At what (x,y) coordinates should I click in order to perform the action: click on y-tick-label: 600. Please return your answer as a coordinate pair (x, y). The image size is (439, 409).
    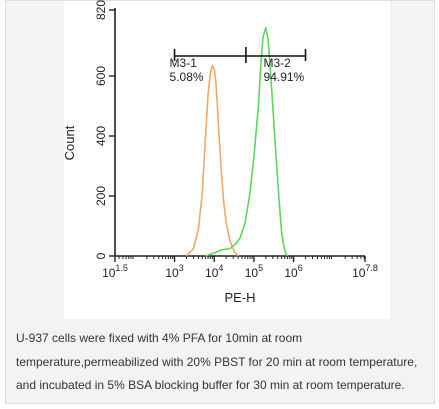
    Looking at the image, I should click on (101, 76).